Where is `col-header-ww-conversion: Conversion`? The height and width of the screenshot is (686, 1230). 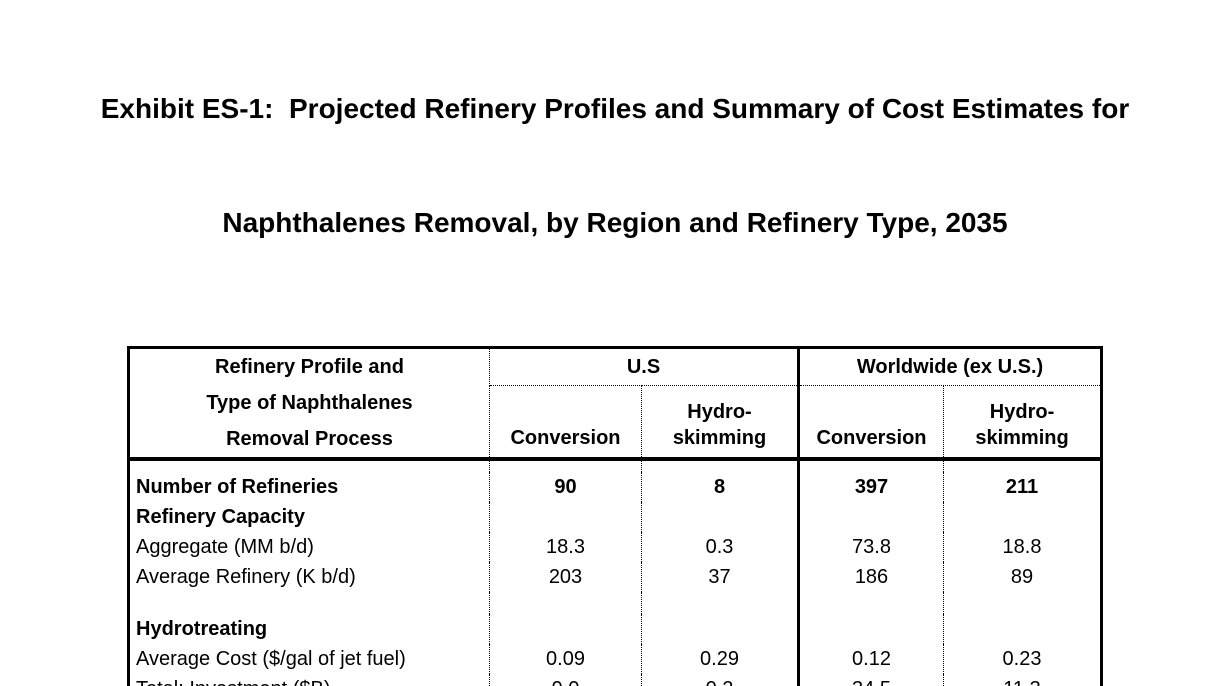 col-header-ww-conversion: Conversion is located at coordinates (871, 423).